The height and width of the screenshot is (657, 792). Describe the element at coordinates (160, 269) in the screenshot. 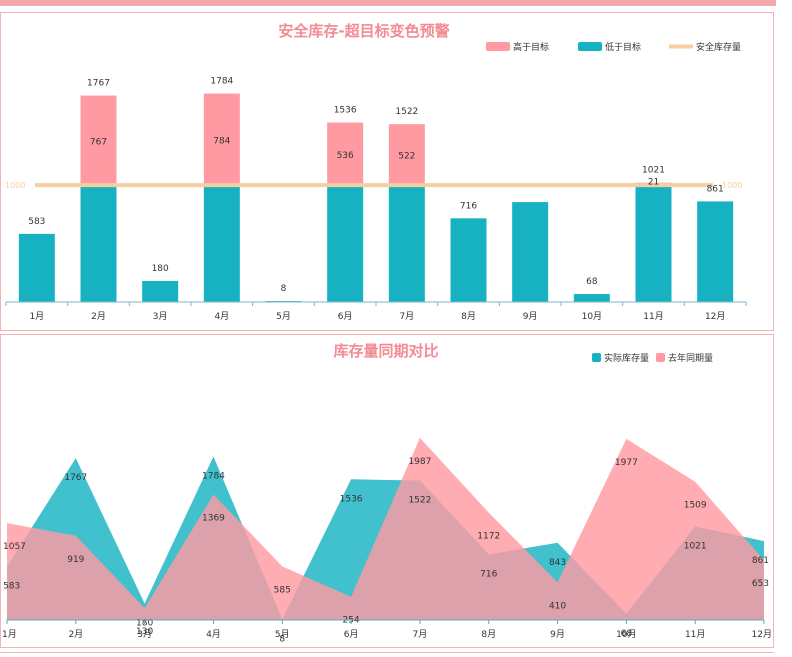

I see `total-label-3: 180` at that location.